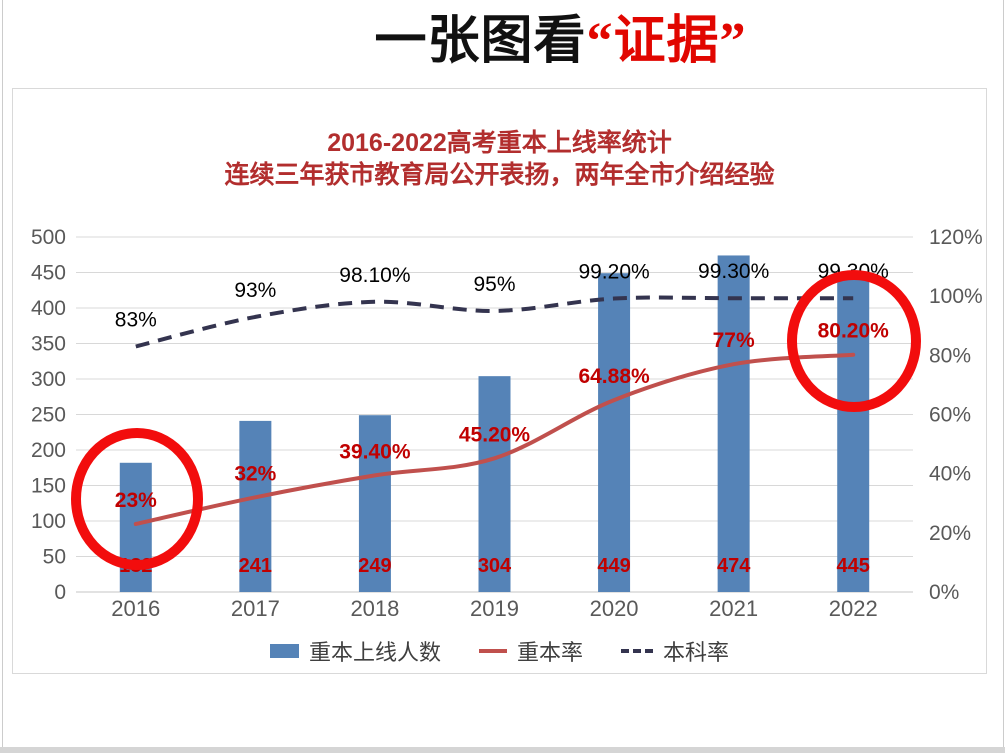 This screenshot has width=1005, height=753. Describe the element at coordinates (48, 308) in the screenshot. I see `left-axis-tick: 400` at that location.